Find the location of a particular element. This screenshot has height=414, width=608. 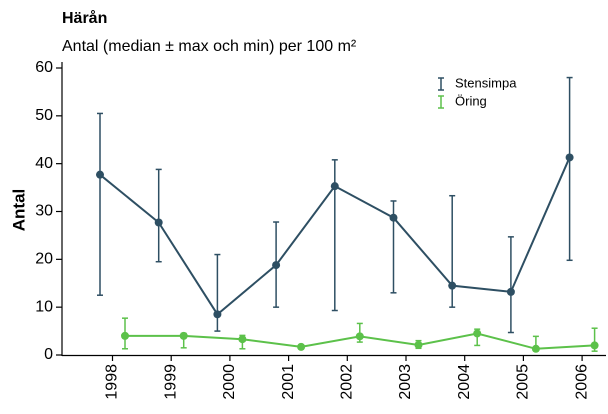

y-tick-label: 30 is located at coordinates (44, 211).